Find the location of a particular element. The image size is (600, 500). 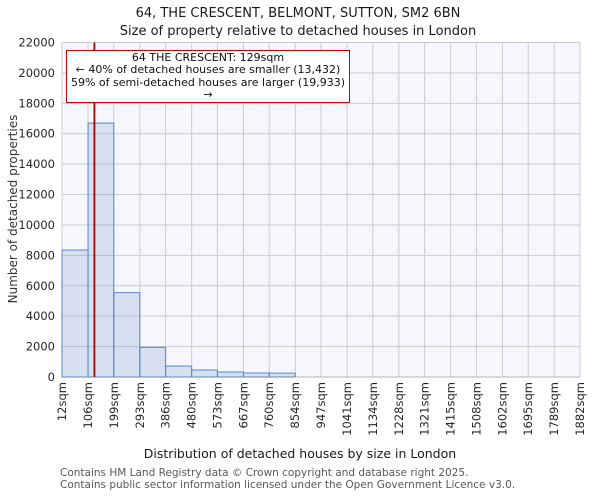

y-tick-label: 0 is located at coordinates (51, 377).